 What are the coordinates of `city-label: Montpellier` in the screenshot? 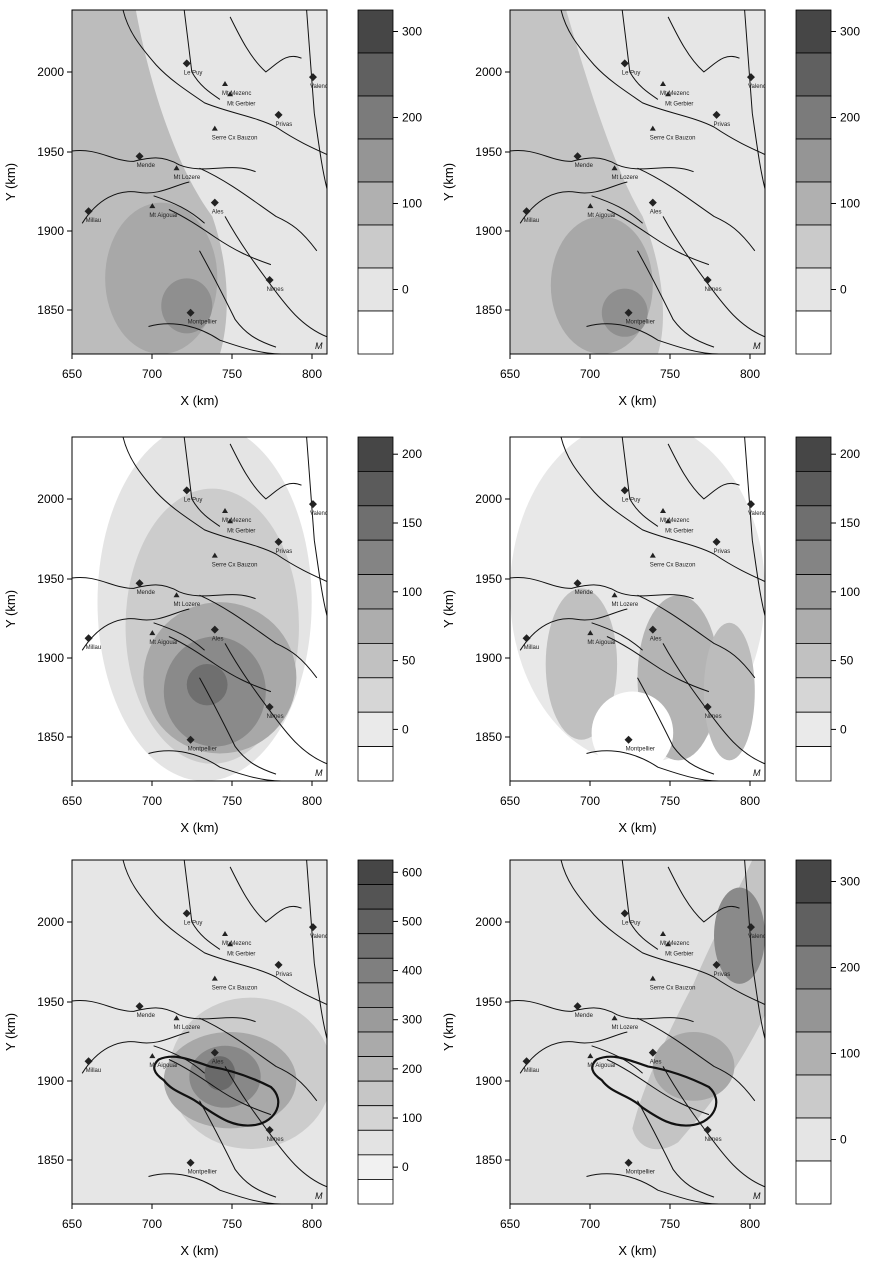 It's located at (202, 323).